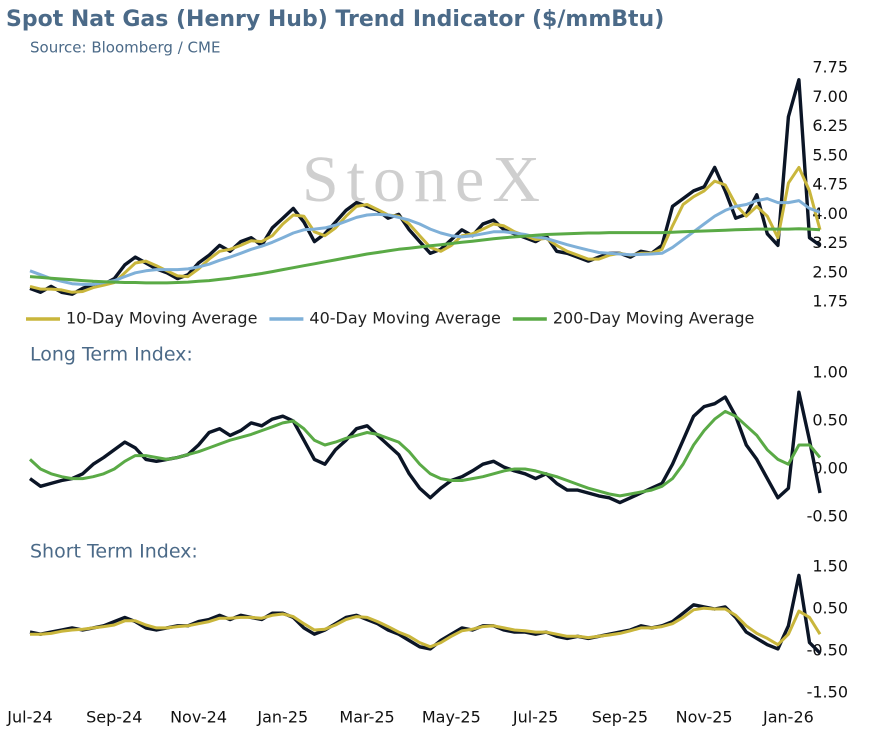 The height and width of the screenshot is (735, 895). Describe the element at coordinates (654, 318) in the screenshot. I see `legend-label: 200-Day Moving Average` at that location.